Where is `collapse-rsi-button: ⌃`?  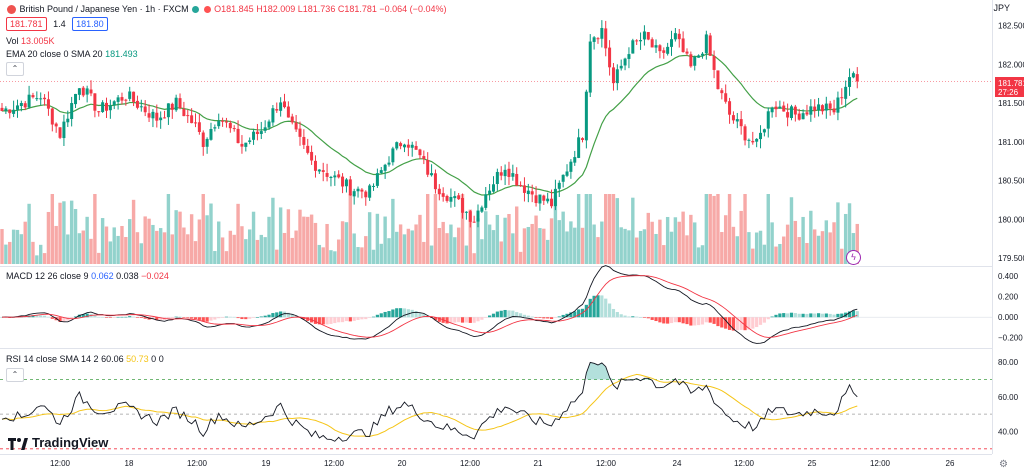 collapse-rsi-button: ⌃ is located at coordinates (15, 375).